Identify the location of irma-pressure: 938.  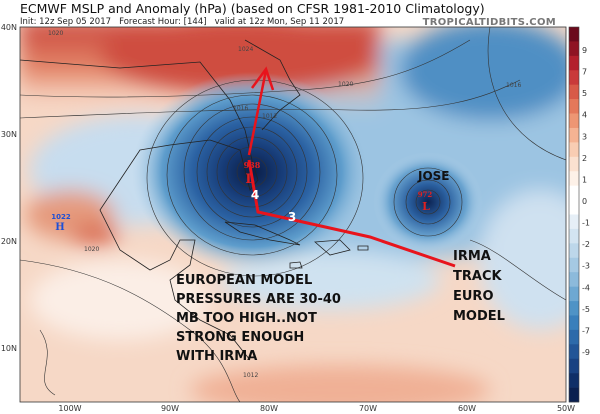
(252, 165).